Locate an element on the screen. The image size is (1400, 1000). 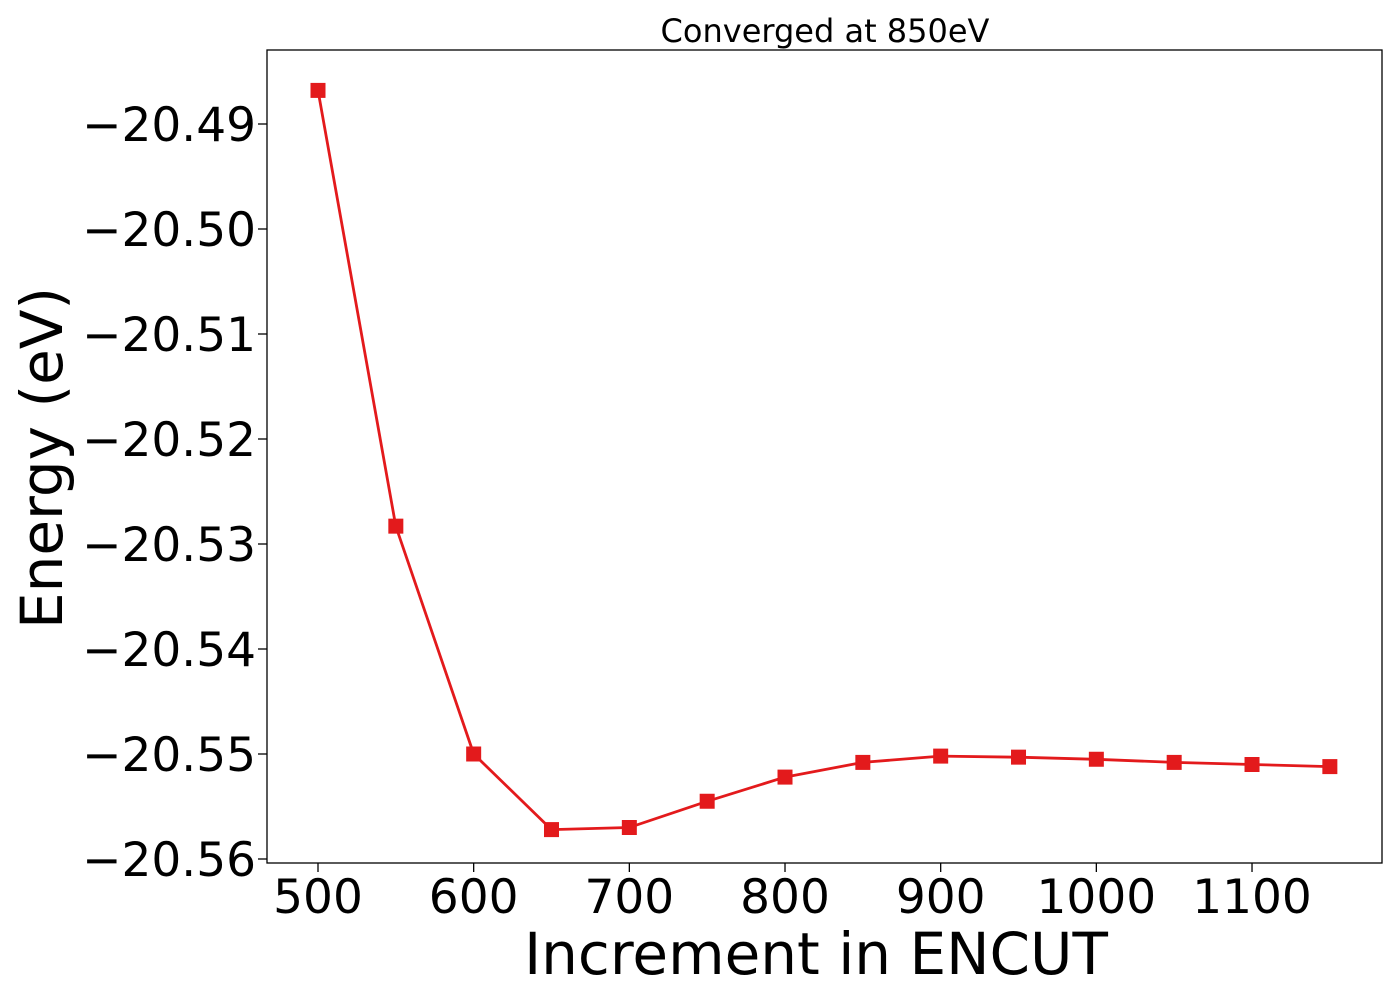
y-tick-label: −20.55 is located at coordinates (169, 755).